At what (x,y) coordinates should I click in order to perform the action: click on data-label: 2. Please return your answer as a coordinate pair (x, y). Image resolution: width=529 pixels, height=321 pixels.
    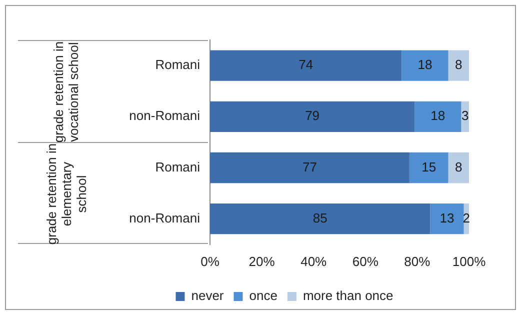
    Looking at the image, I should click on (466, 218).